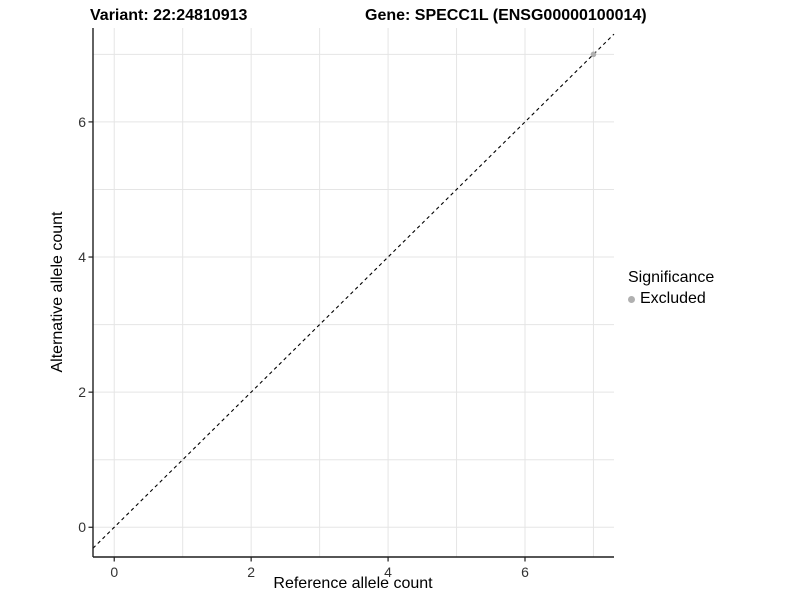 The width and height of the screenshot is (800, 600). Describe the element at coordinates (388, 572) in the screenshot. I see `x-tick-label-4: 4` at that location.